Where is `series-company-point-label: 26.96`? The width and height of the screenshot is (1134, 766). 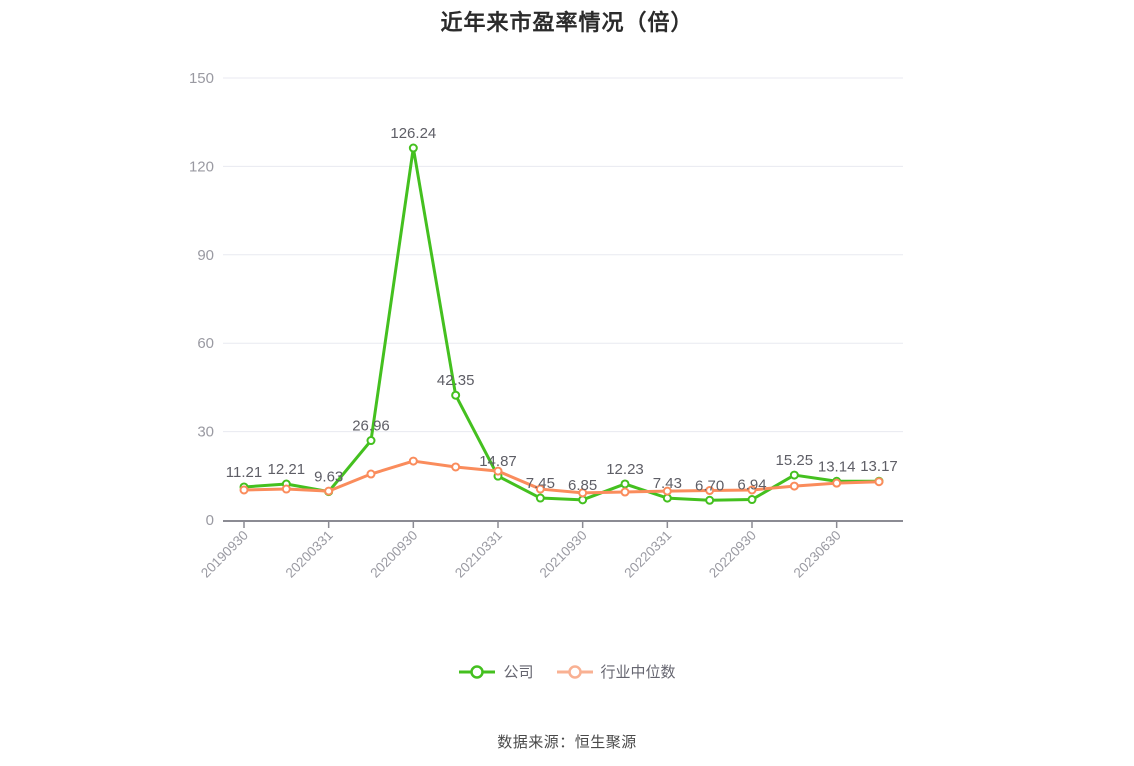 series-company-point-label: 26.96 is located at coordinates (371, 426).